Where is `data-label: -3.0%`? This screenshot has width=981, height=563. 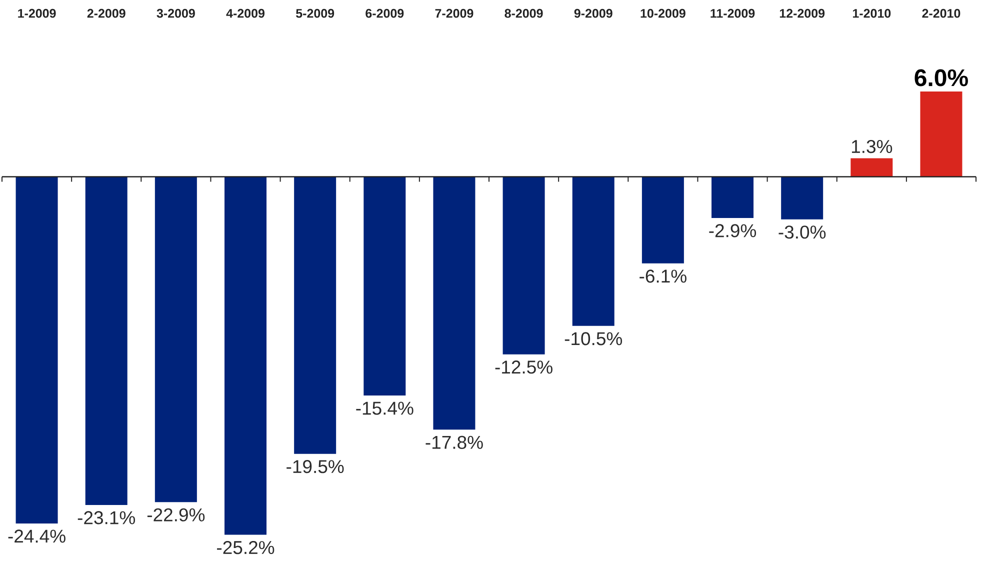 data-label: -3.0% is located at coordinates (802, 232).